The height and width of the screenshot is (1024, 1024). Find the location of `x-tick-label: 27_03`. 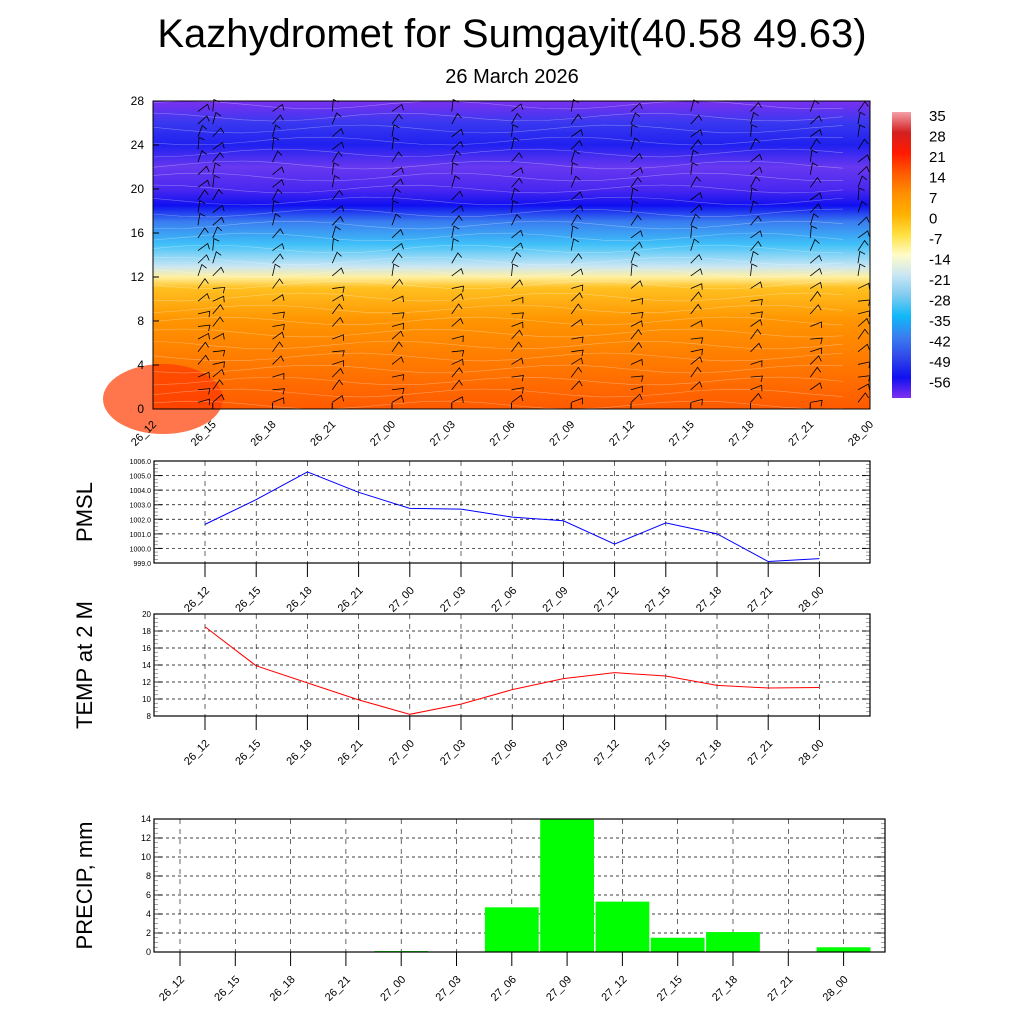

x-tick-label: 27_03 is located at coordinates (453, 600).